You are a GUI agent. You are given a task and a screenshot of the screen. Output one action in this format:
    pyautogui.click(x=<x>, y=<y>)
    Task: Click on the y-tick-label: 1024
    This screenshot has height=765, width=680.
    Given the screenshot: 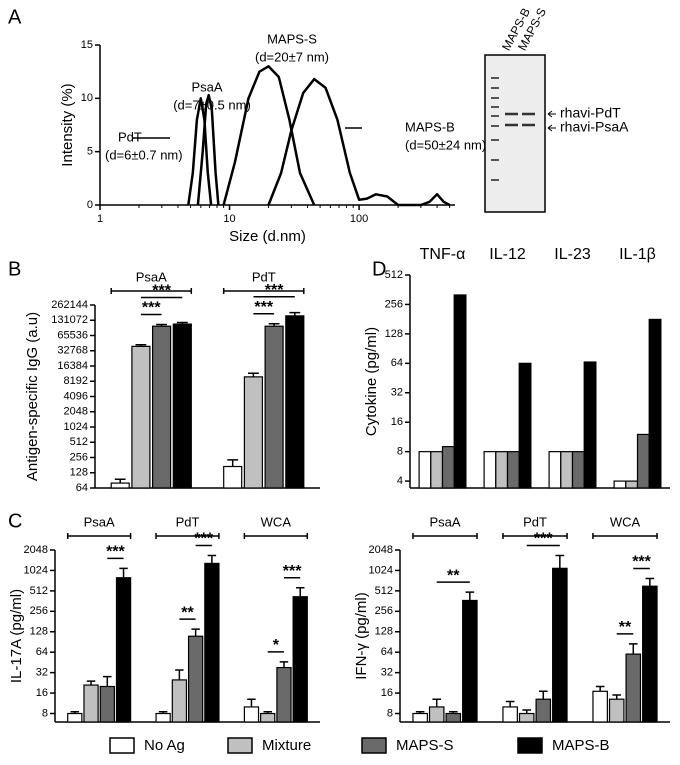 What is the action you would take?
    pyautogui.click(x=36, y=570)
    